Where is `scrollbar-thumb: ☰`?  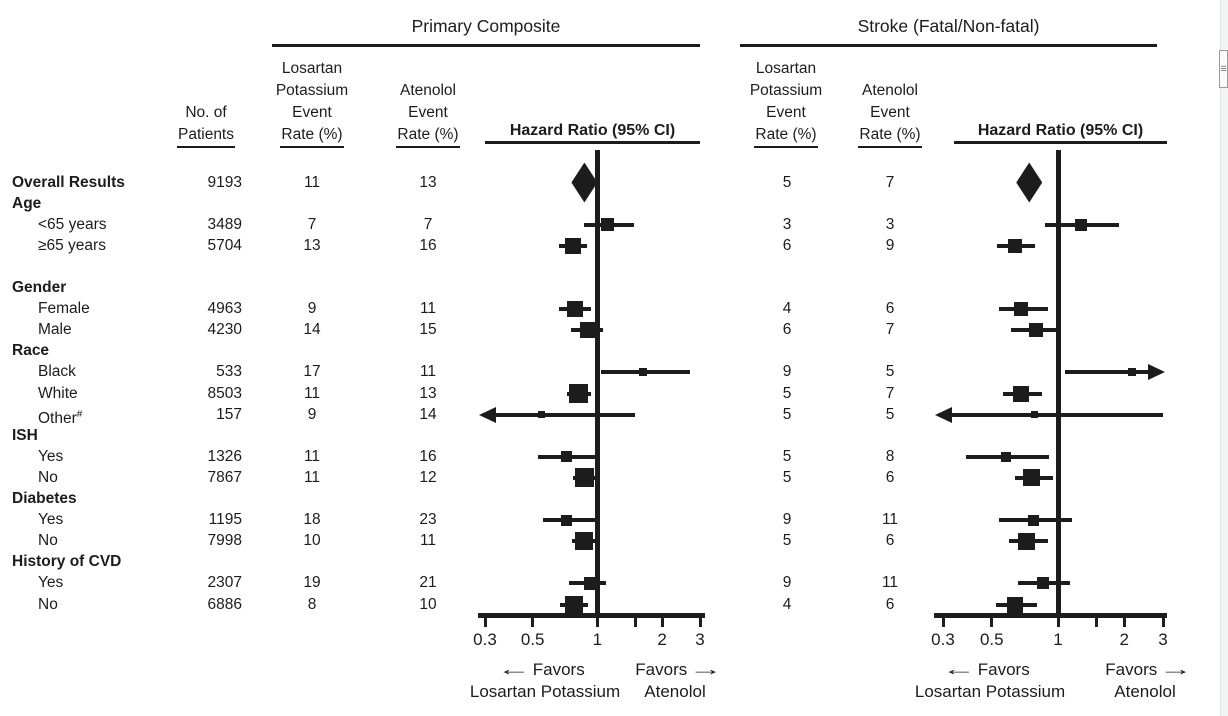 scrollbar-thumb: ☰ is located at coordinates (1223, 69).